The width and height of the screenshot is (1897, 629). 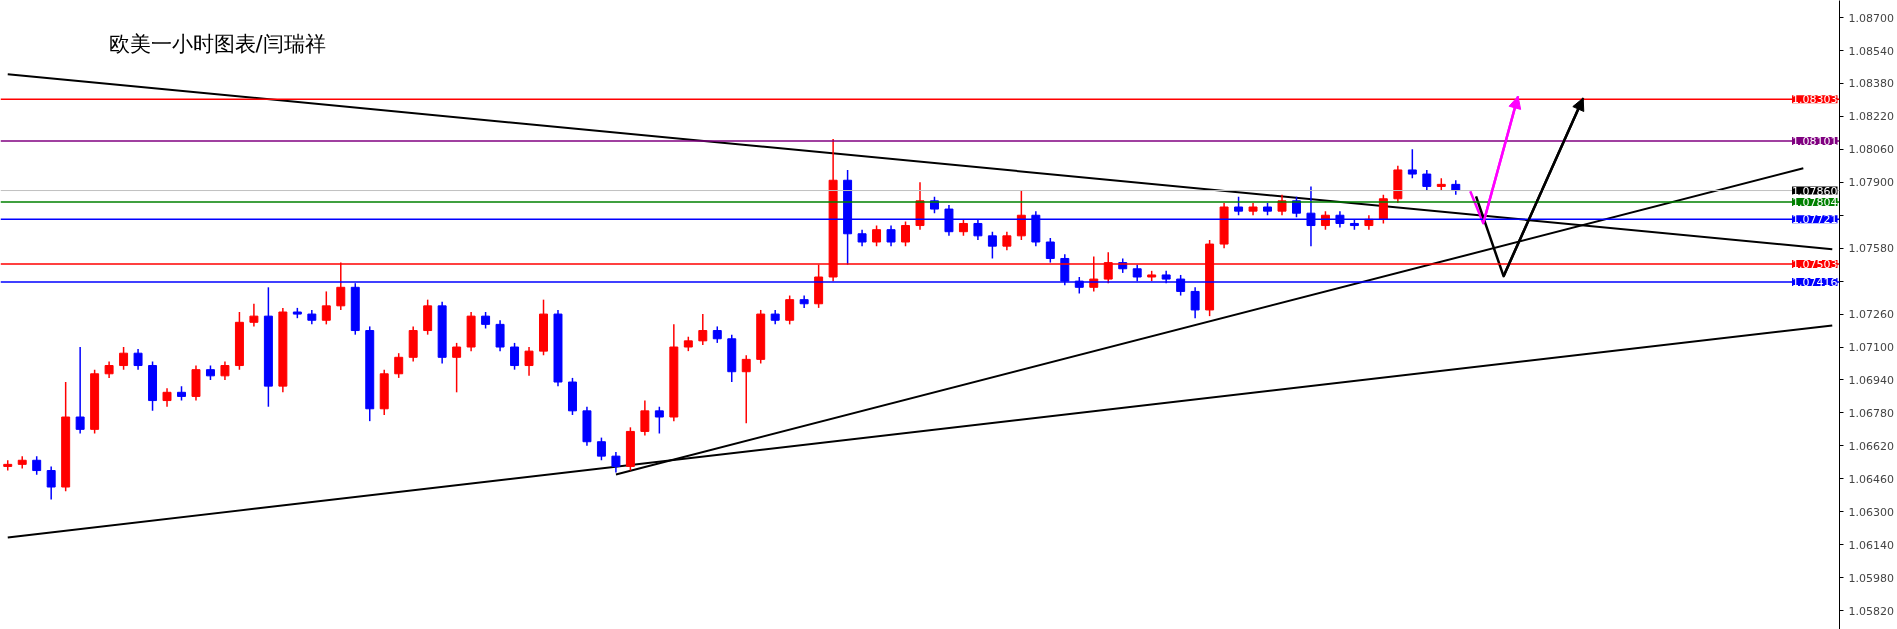 I want to click on y-tick-label: 1.05980, so click(x=1871, y=578).